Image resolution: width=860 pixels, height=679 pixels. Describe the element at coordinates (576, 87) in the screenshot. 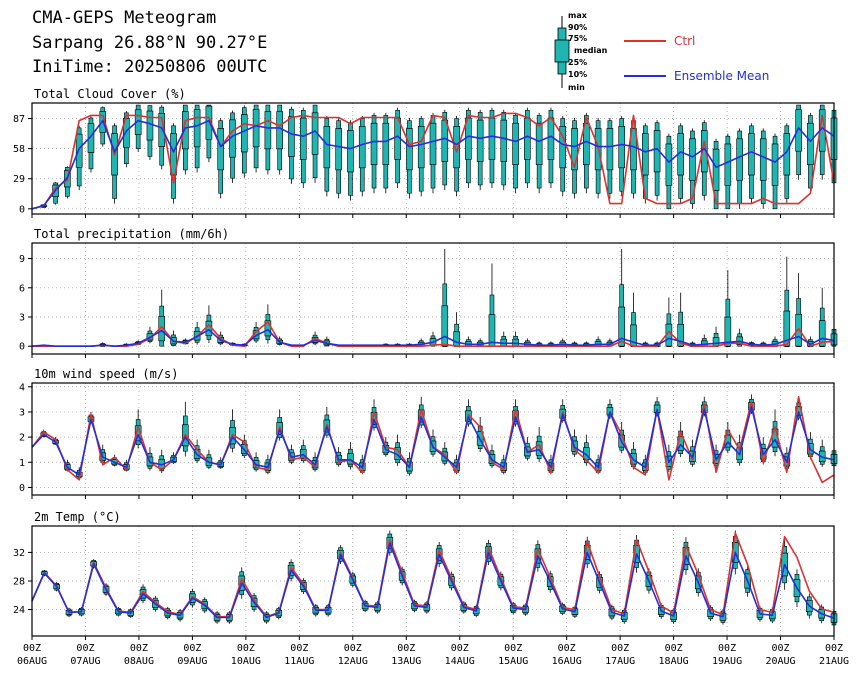

I see `legend-box-label: min` at that location.